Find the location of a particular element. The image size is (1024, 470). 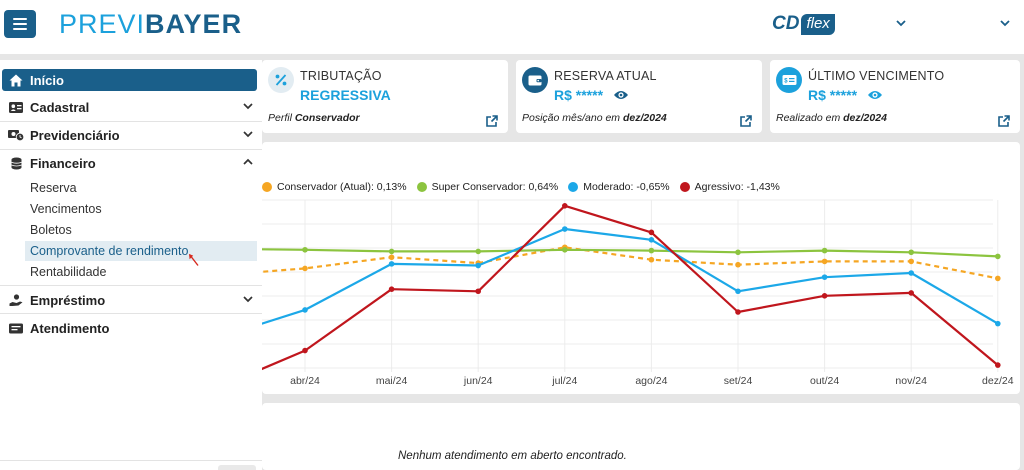

card-value-text: R$ ***** is located at coordinates (833, 95).